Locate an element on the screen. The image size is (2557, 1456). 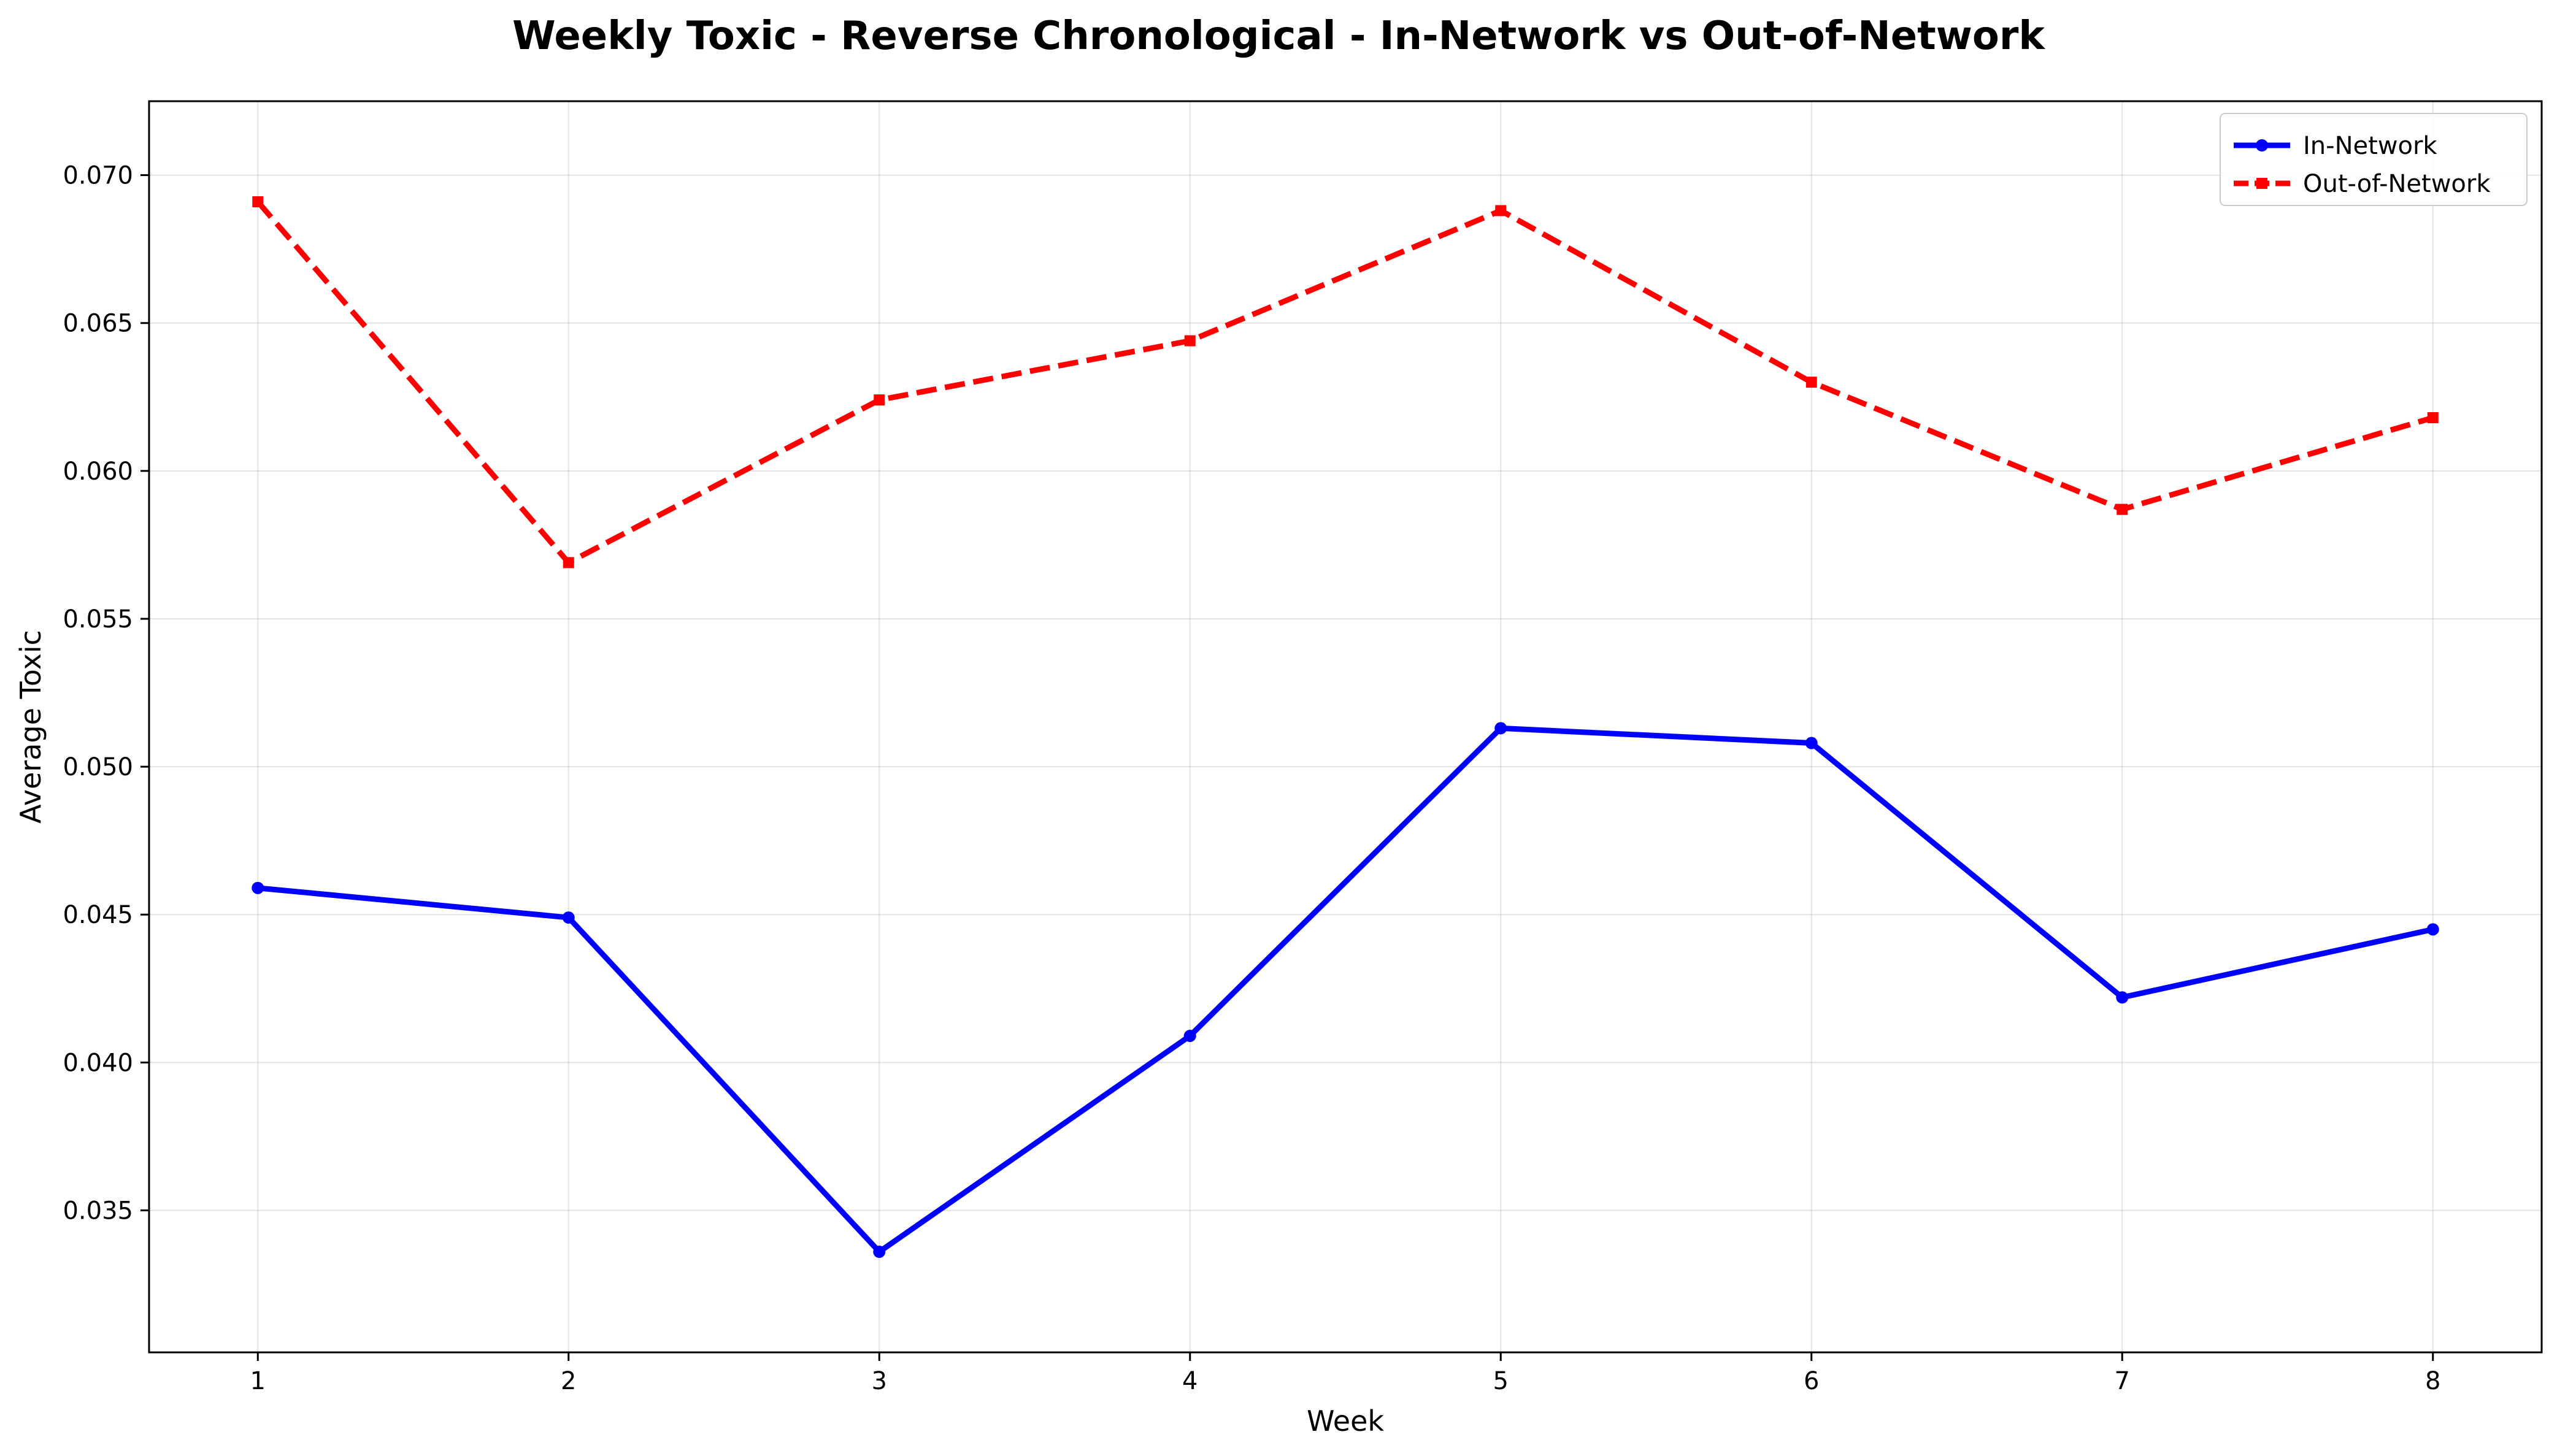
legend-item: Out-of-Network is located at coordinates (2362, 184).